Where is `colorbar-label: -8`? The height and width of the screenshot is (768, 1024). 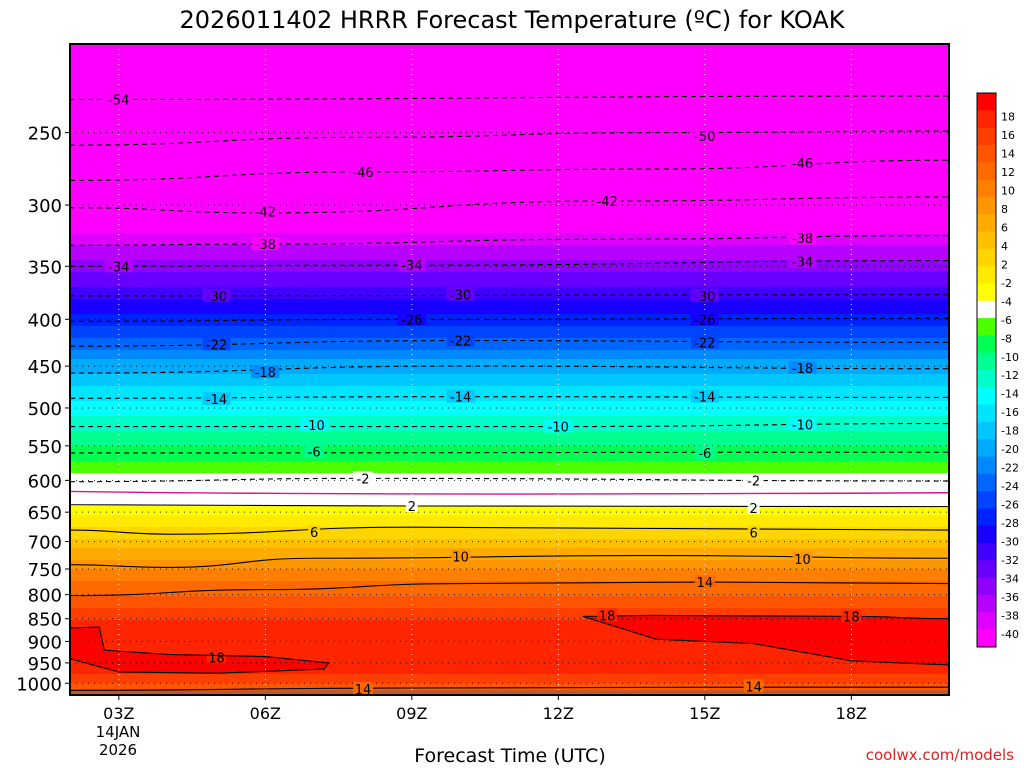 colorbar-label: -8 is located at coordinates (1006, 338).